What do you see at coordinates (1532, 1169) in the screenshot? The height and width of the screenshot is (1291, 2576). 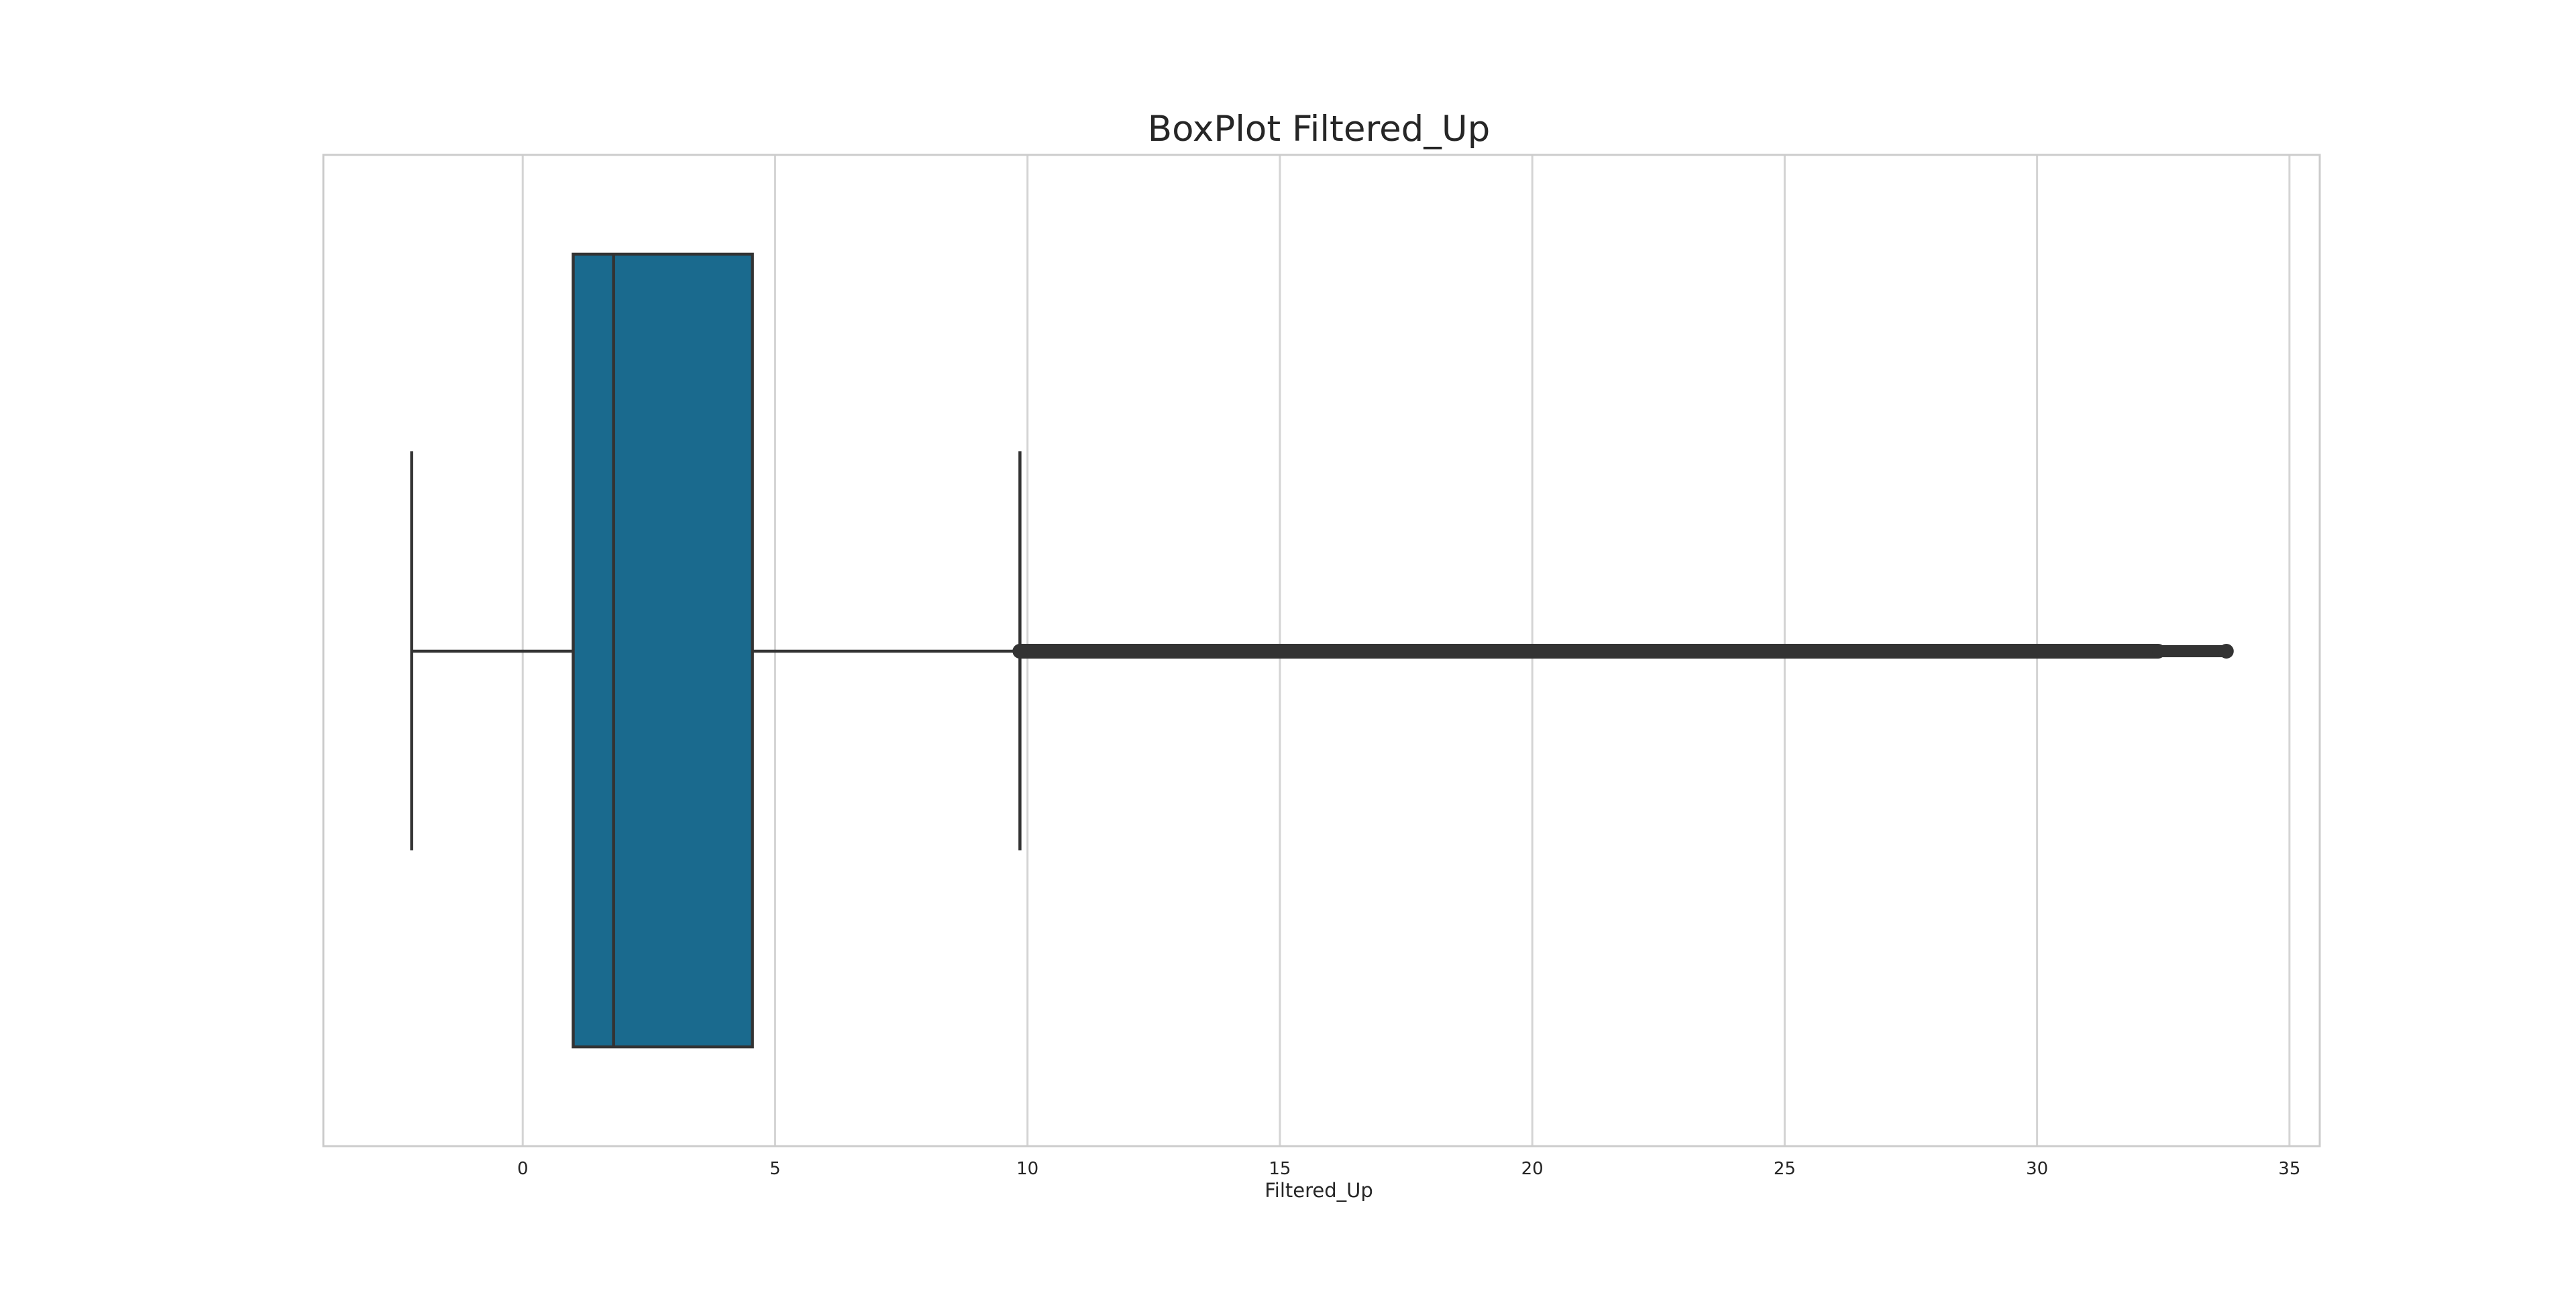 I see `x-tick-label-20: 20` at bounding box center [1532, 1169].